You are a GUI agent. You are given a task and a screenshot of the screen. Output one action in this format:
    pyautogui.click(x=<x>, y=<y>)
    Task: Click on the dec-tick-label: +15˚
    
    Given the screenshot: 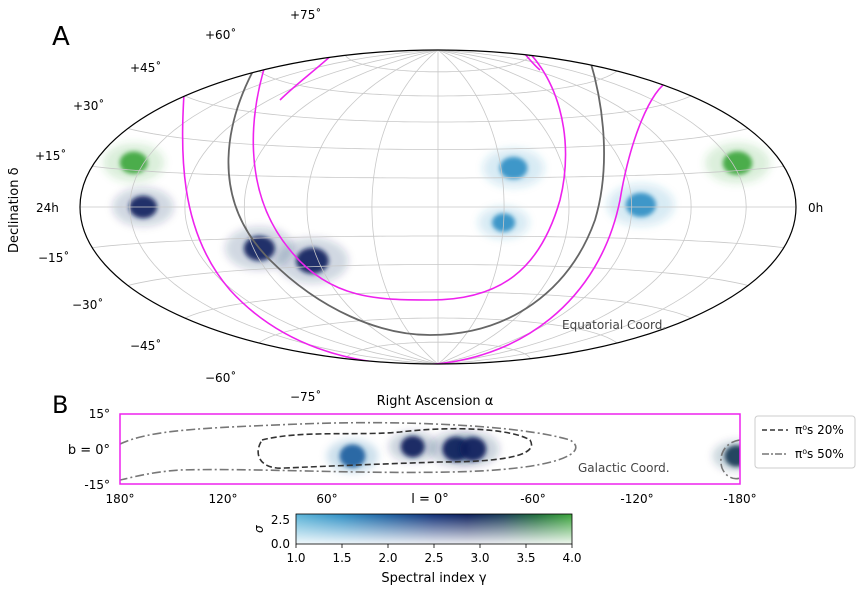 What is the action you would take?
    pyautogui.click(x=50, y=155)
    